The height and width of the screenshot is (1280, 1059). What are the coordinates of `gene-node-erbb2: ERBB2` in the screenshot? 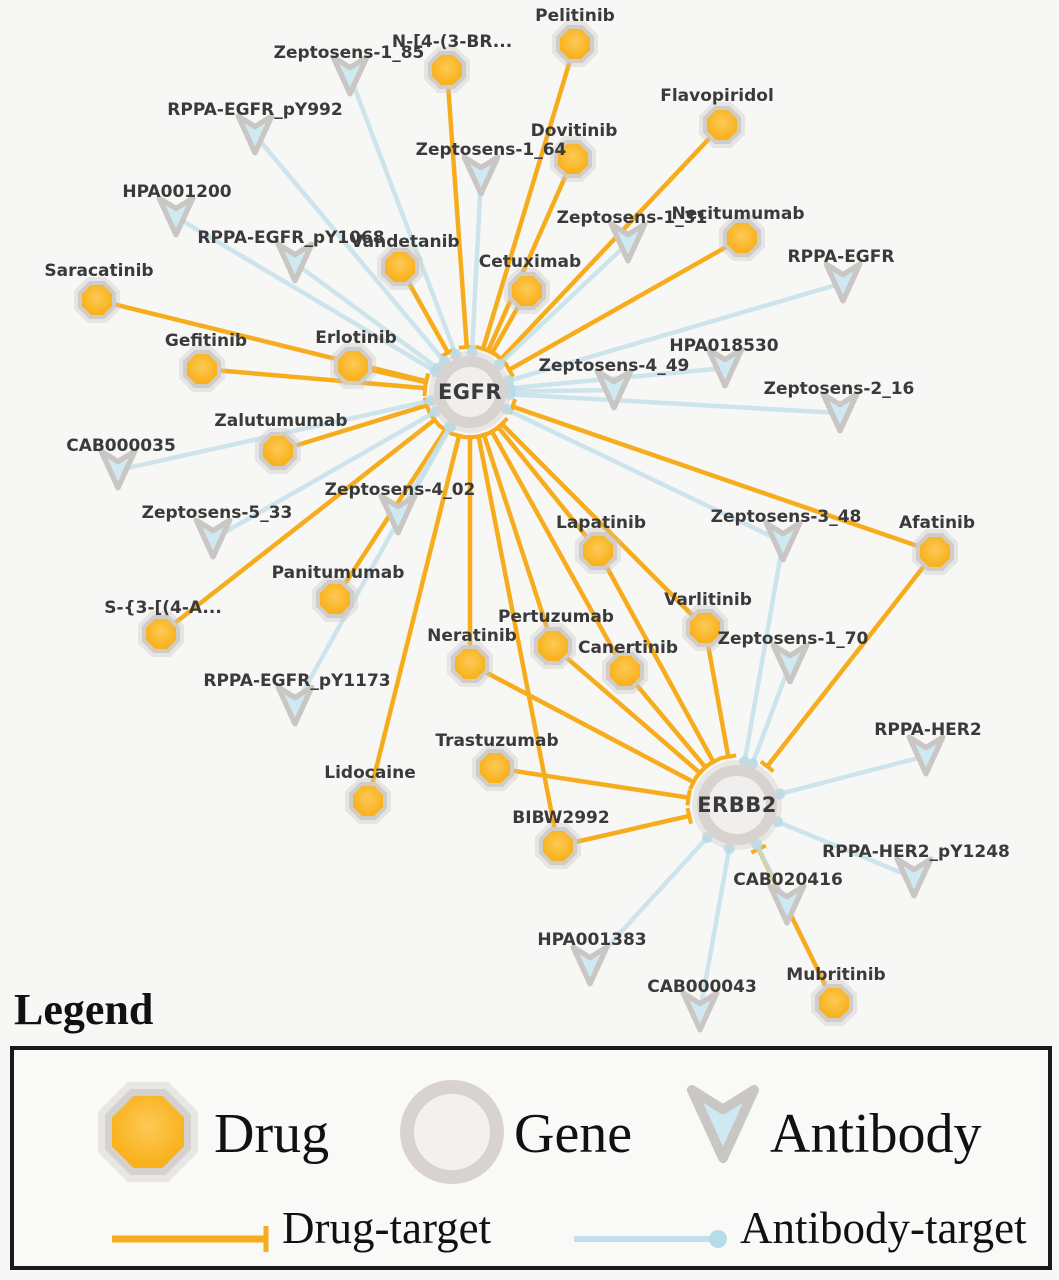 It's located at (737, 805).